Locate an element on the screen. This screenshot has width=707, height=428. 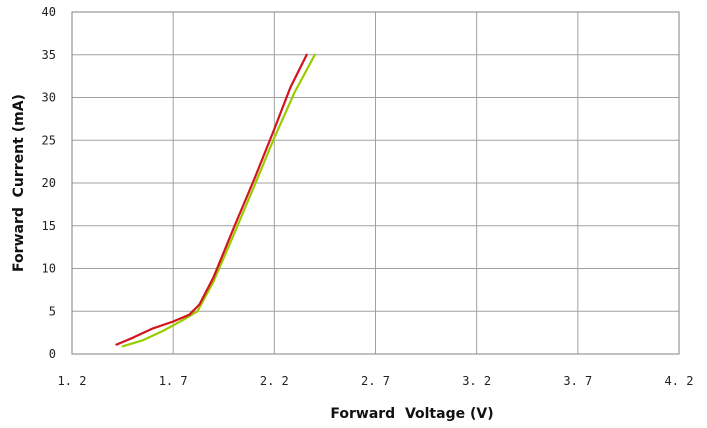
x-tick-label: 3. 7 is located at coordinates (577, 381).